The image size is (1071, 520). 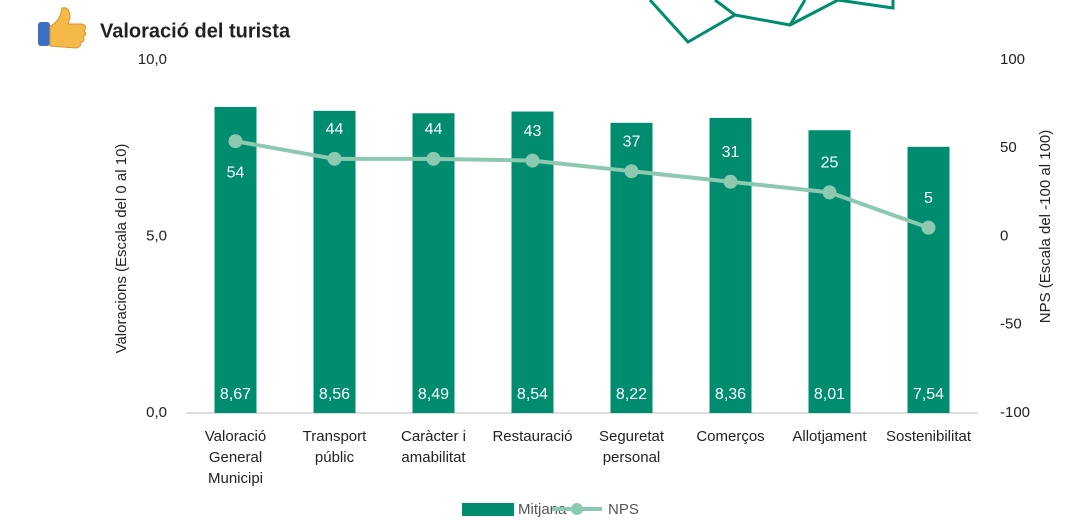 What do you see at coordinates (62, 28) in the screenshot?
I see `thumbs-up-icon` at bounding box center [62, 28].